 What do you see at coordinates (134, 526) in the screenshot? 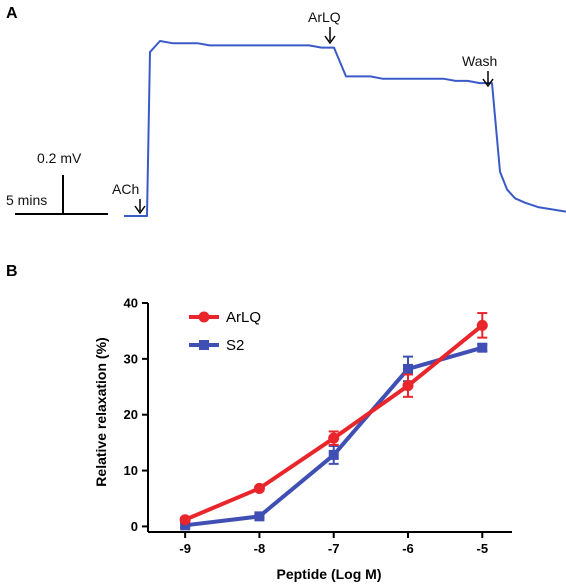
I see `y-tick-label: 0` at bounding box center [134, 526].